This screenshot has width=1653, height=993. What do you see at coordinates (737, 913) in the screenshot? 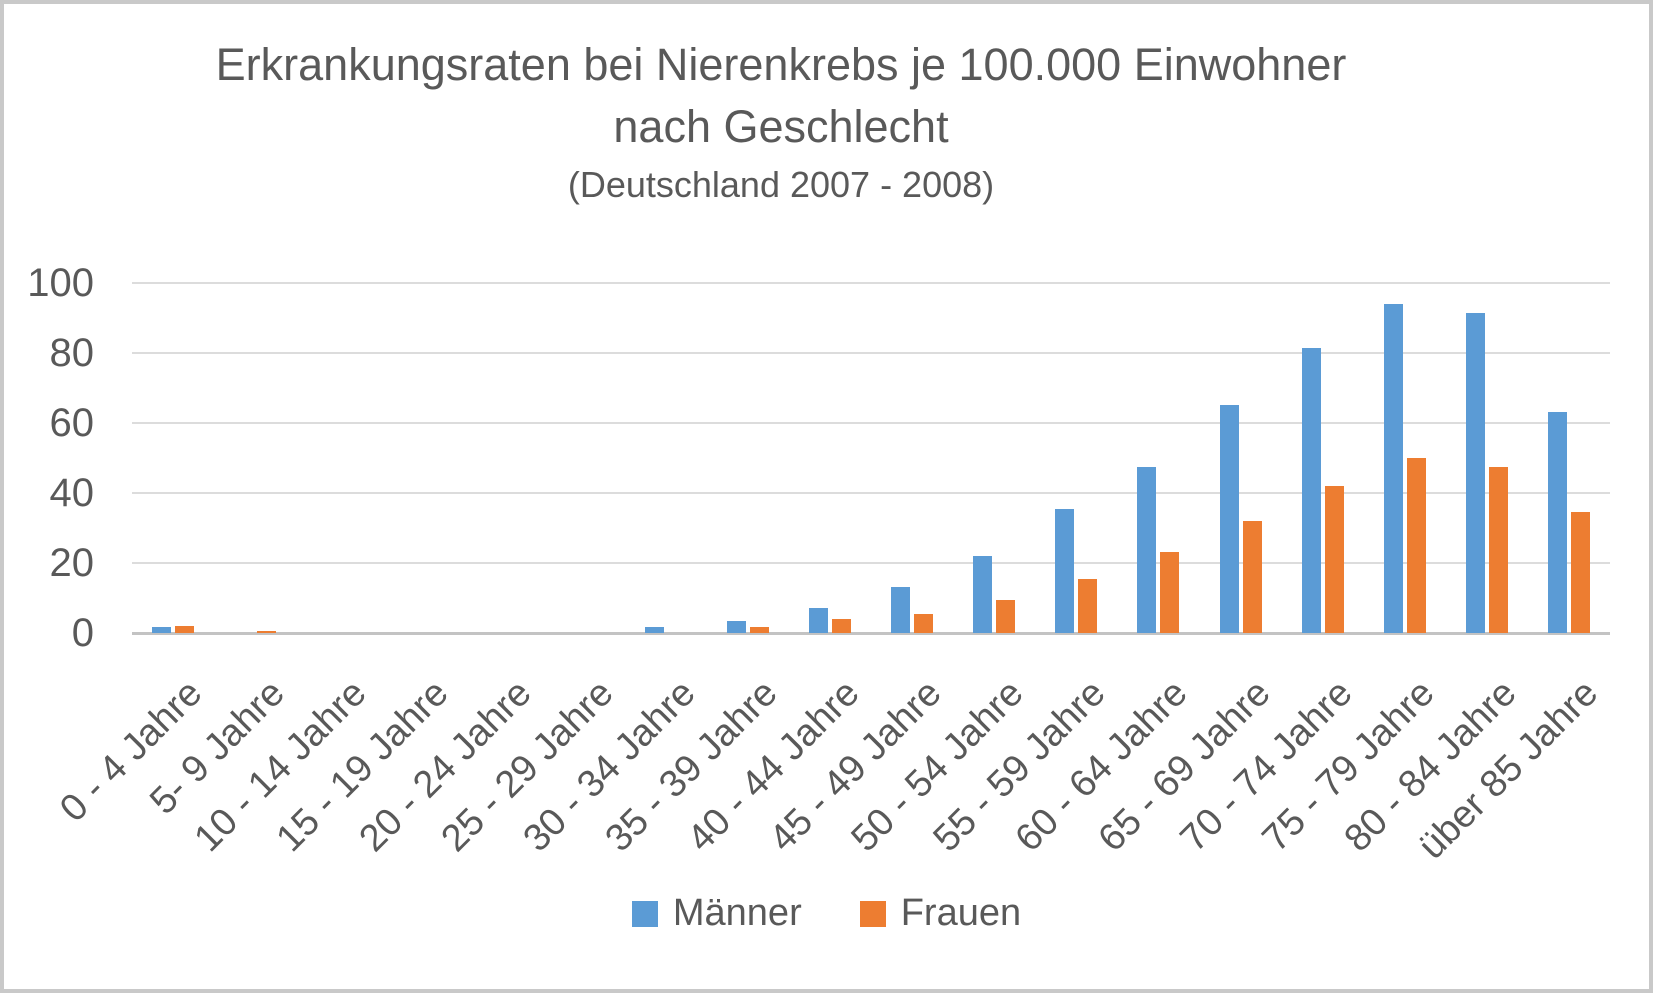
I see `legend-label-maenner: Männer` at bounding box center [737, 913].